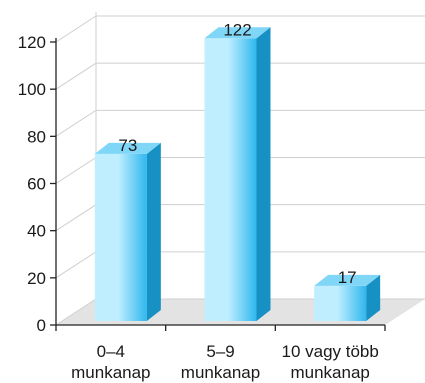 Image resolution: width=425 pixels, height=383 pixels. What do you see at coordinates (36, 136) in the screenshot?
I see `y-tick-label: 80` at bounding box center [36, 136].